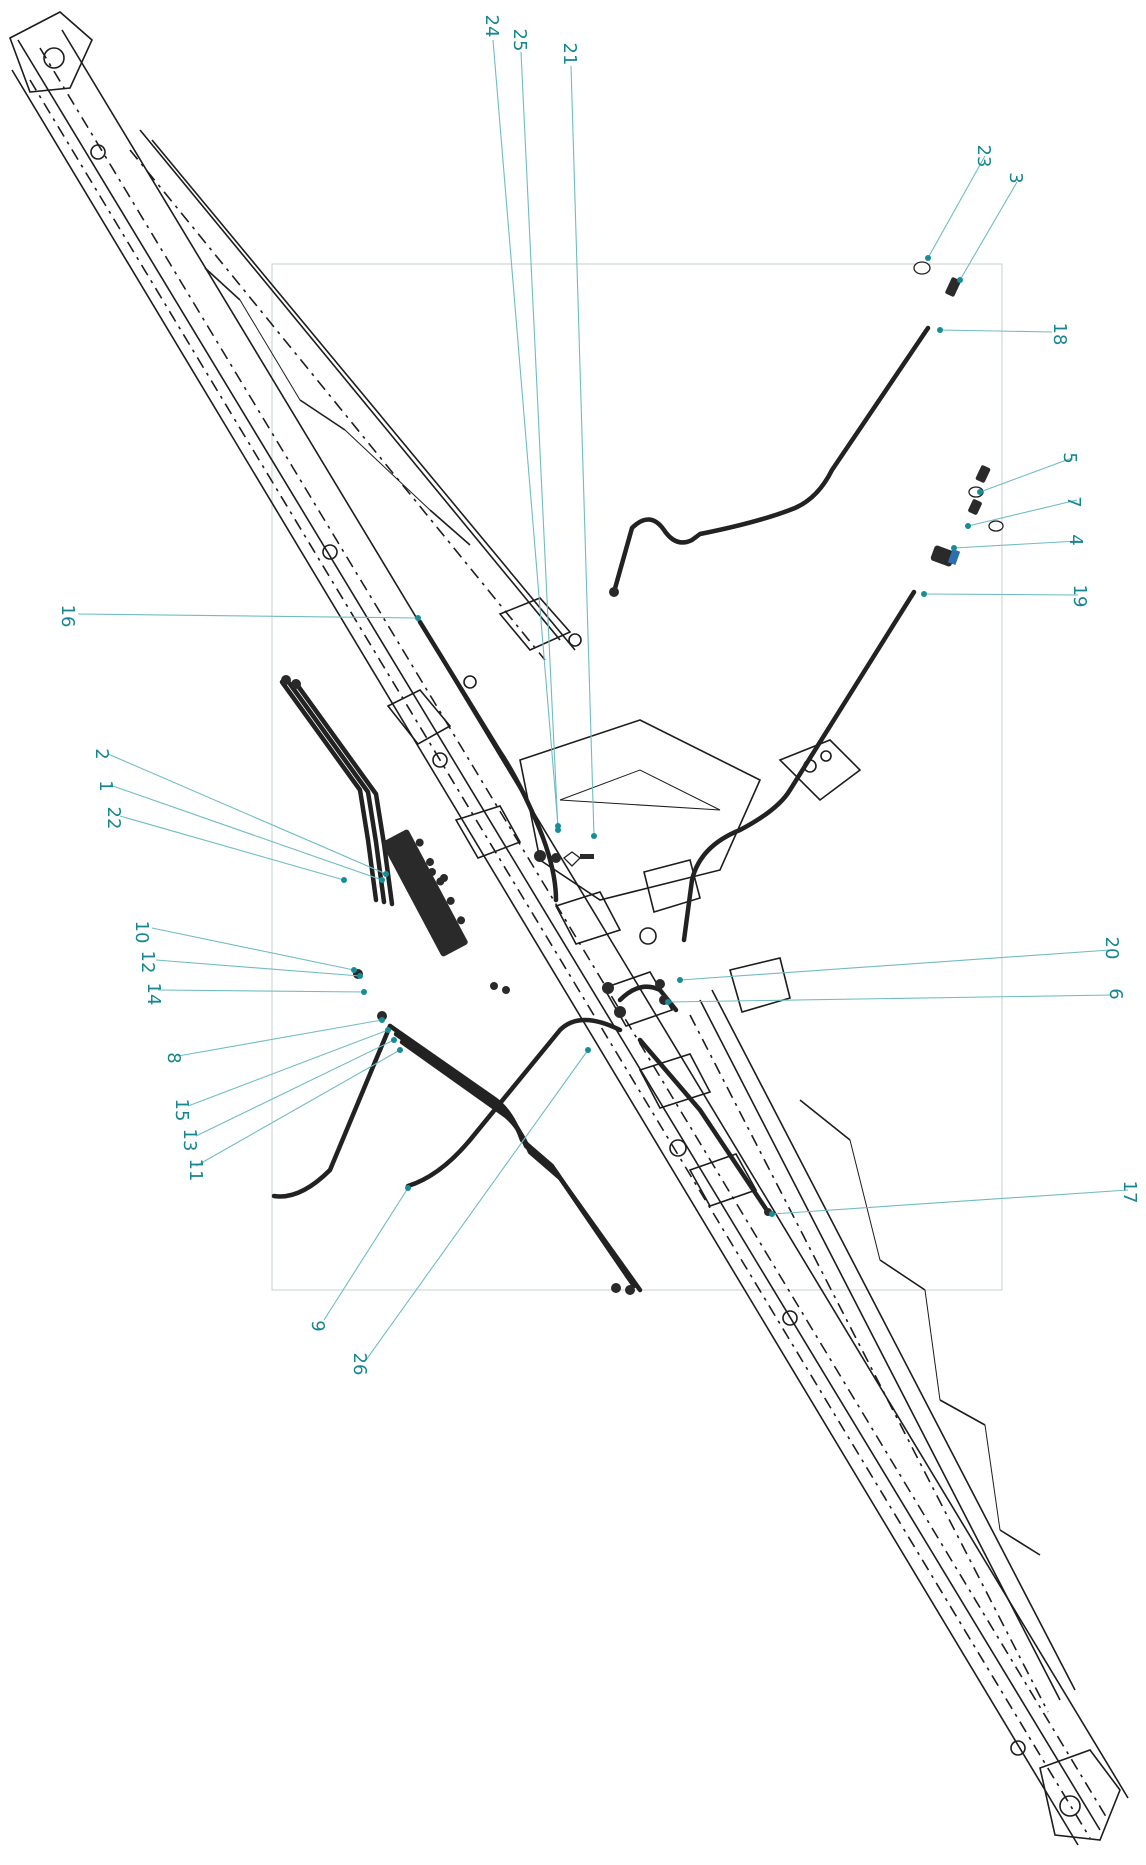  I want to click on callout-23: 23, so click(983, 156).